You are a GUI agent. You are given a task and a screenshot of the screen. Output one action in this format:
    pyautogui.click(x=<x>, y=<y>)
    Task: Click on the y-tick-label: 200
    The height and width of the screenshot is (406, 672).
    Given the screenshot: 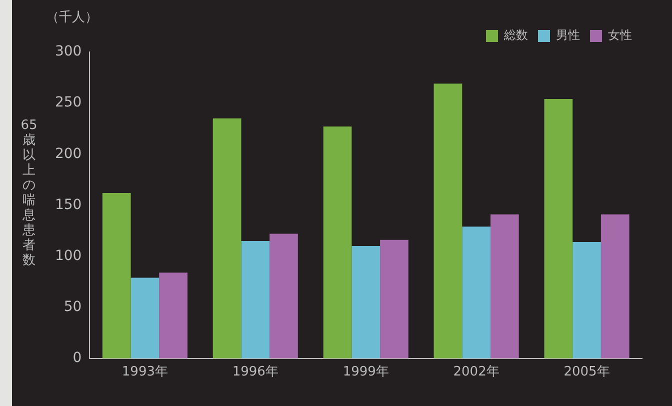 What is the action you would take?
    pyautogui.click(x=68, y=154)
    